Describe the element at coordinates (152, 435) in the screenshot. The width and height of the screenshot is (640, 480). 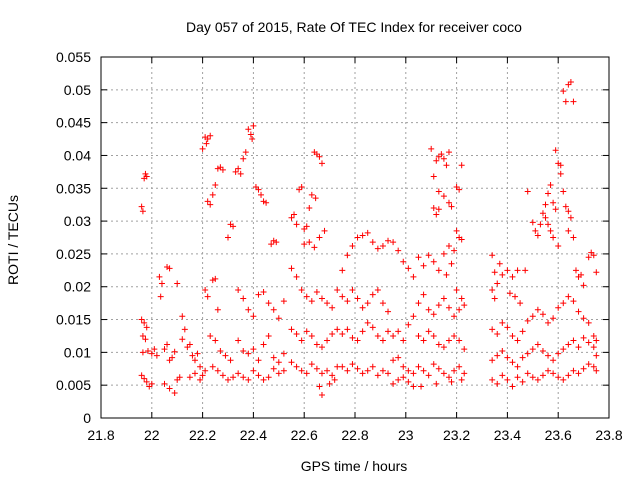
I see `x-tick-label: 22` at that location.